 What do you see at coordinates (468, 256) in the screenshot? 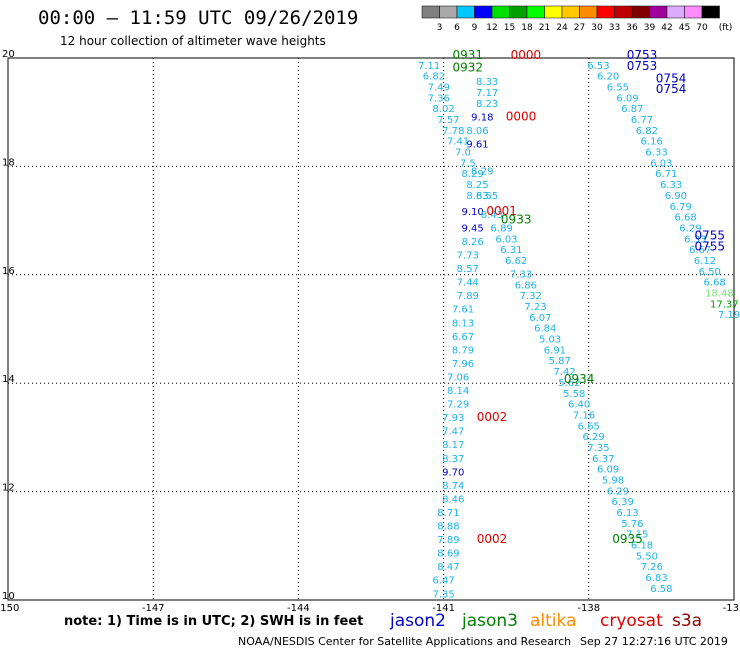
I see `swh-value: 7.73` at bounding box center [468, 256].